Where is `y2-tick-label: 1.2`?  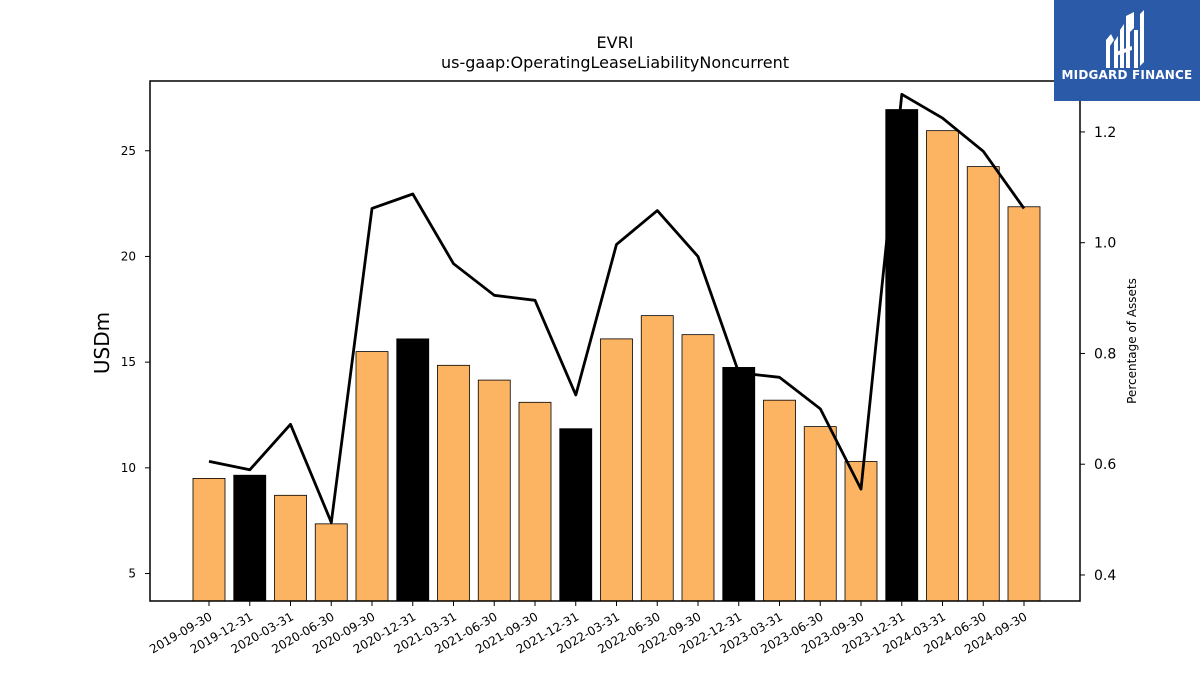 y2-tick-label: 1.2 is located at coordinates (1105, 133).